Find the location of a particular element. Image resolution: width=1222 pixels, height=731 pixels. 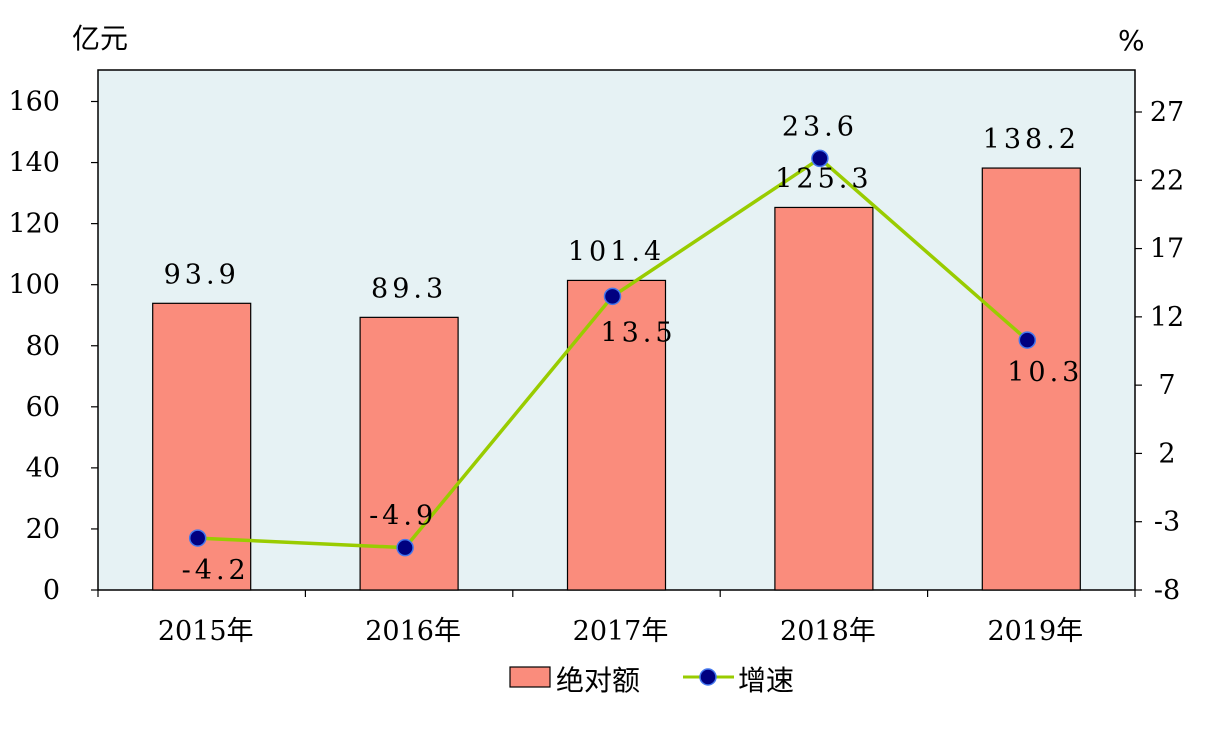

bar-2019年 is located at coordinates (1031, 379).